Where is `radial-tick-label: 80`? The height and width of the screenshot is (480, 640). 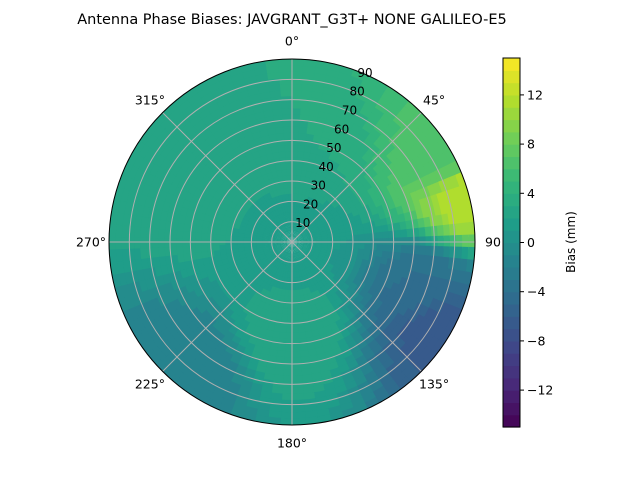
radial-tick-label: 80 is located at coordinates (357, 92).